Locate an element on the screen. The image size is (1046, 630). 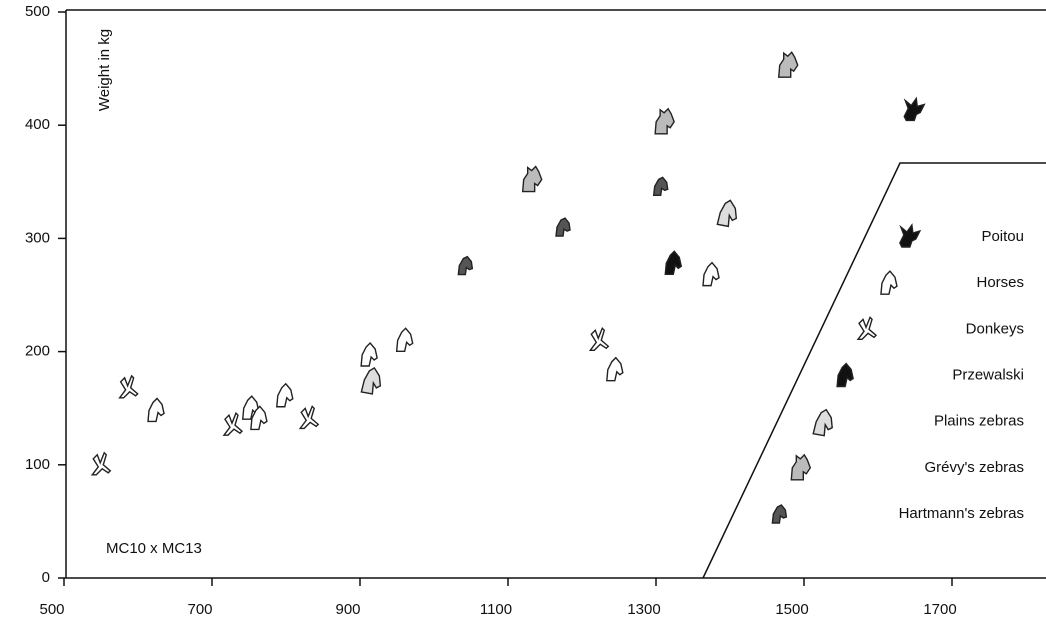
x-tick-label: 1100 is located at coordinates (496, 609).